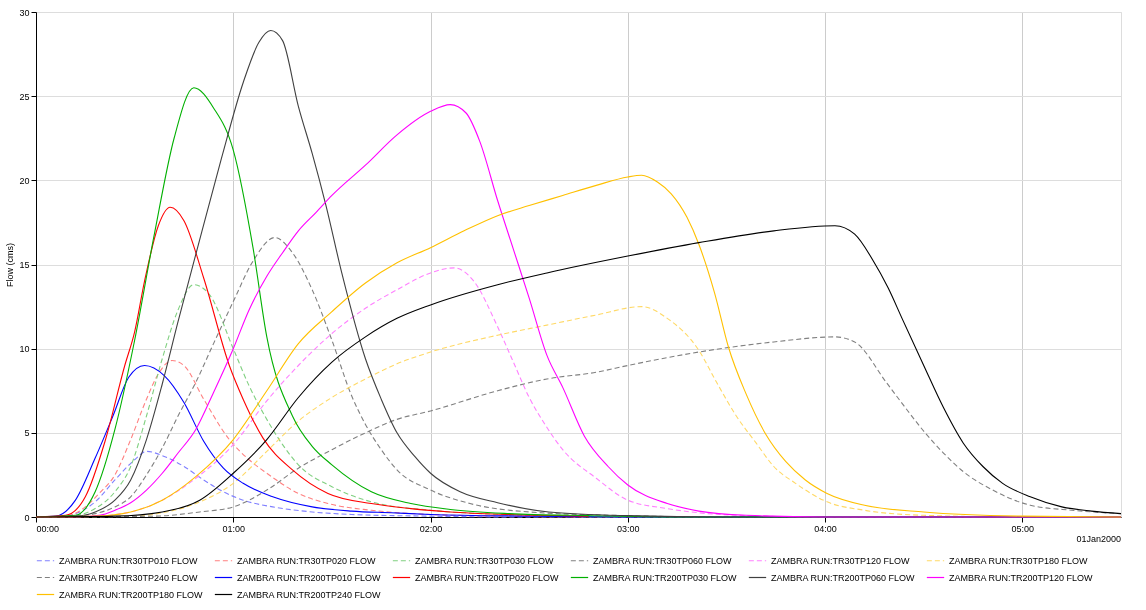 Image resolution: width=1146 pixels, height=610 pixels. What do you see at coordinates (24, 265) in the screenshot?
I see `y-tick-label: 15` at bounding box center [24, 265].